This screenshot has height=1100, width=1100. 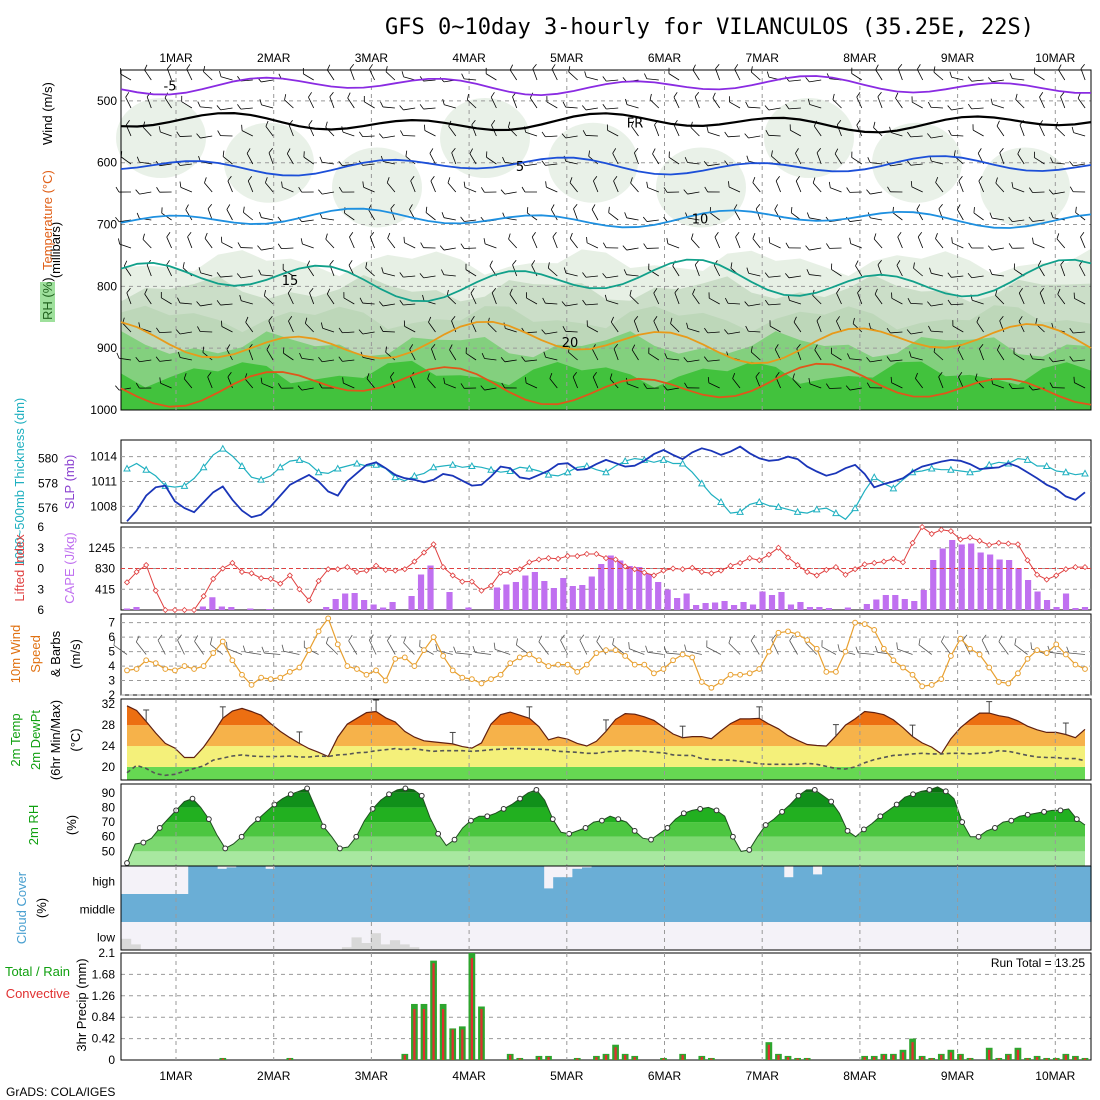 What do you see at coordinates (485, 138) in the screenshot?
I see `rh-patch` at bounding box center [485, 138].